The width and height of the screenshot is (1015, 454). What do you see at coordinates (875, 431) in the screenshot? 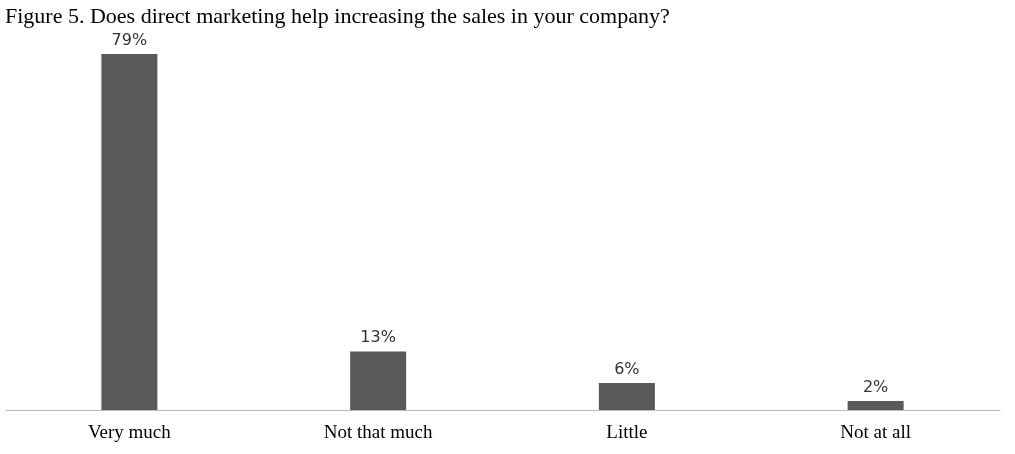
I see `x-tick-label: Not at all` at bounding box center [875, 431].